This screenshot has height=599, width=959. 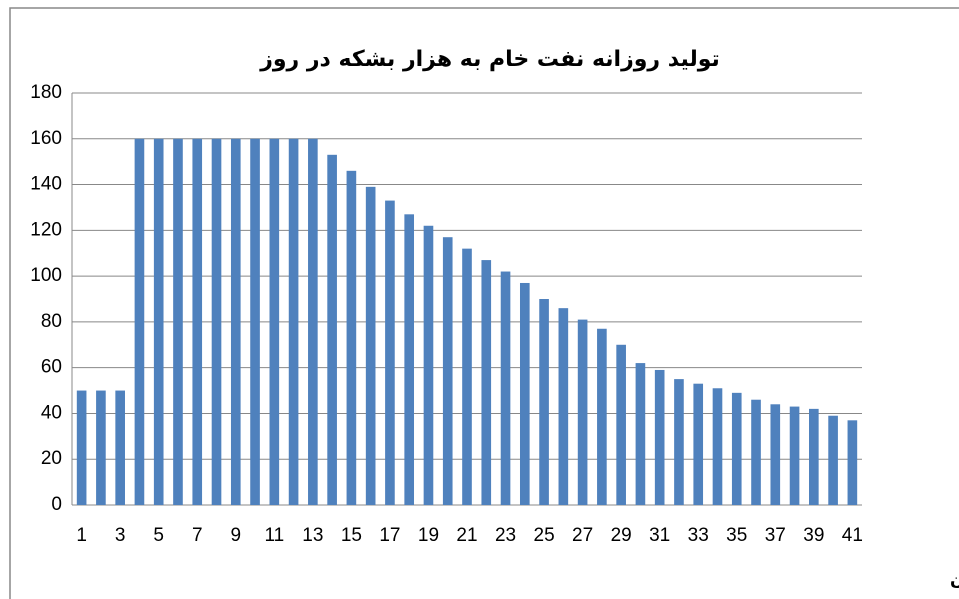 What do you see at coordinates (621, 535) in the screenshot?
I see `x-tick-label: 29` at bounding box center [621, 535].